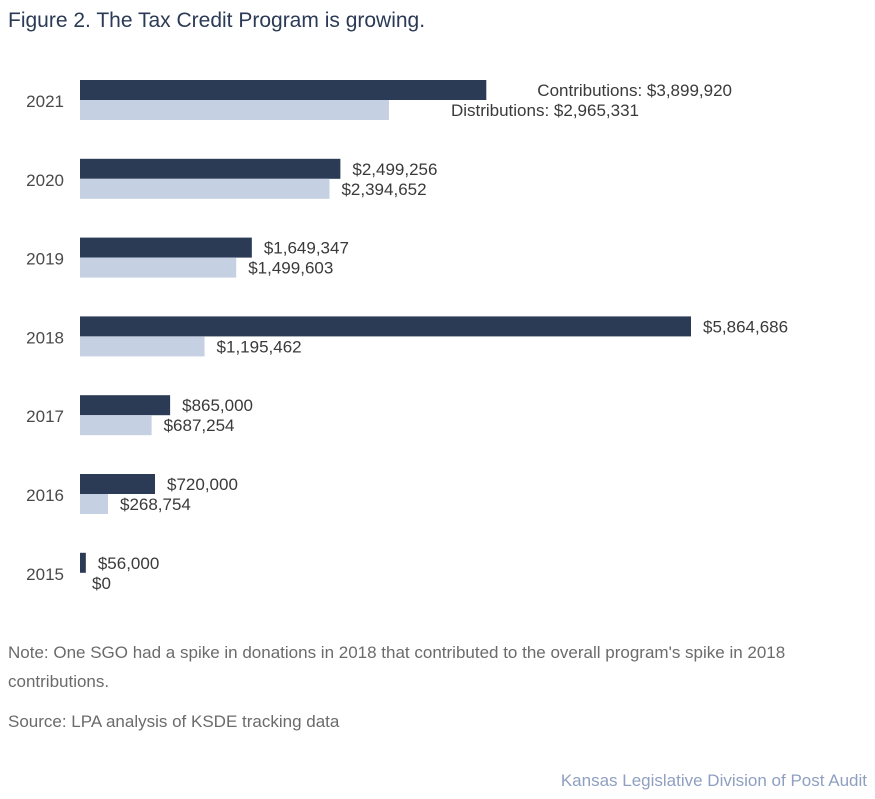 Image resolution: width=875 pixels, height=799 pixels. Describe the element at coordinates (394, 169) in the screenshot. I see `contributions-value-label: $2,499,256` at that location.